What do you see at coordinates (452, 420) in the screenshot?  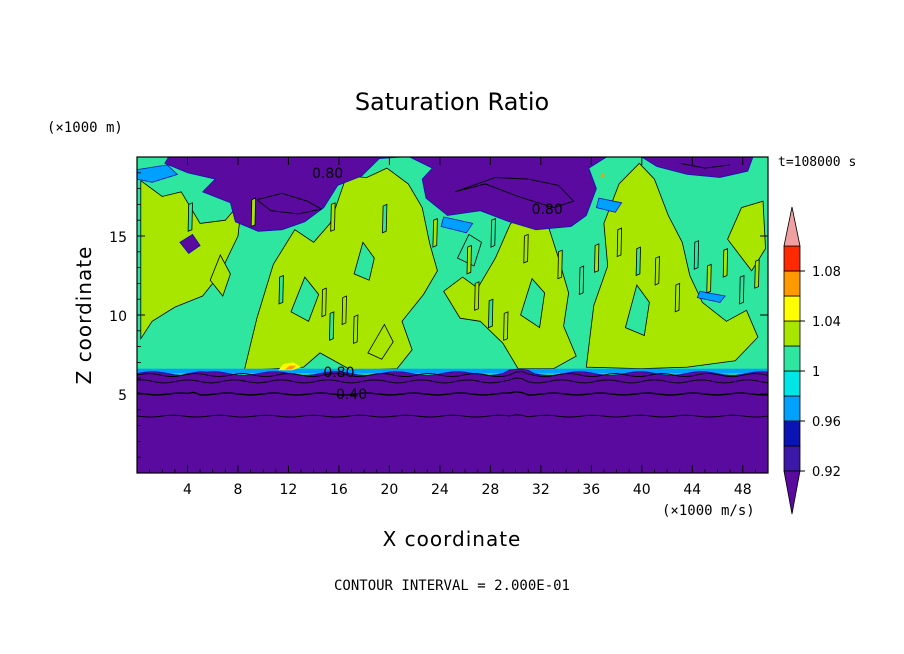 I see `dry-layer` at bounding box center [452, 420].